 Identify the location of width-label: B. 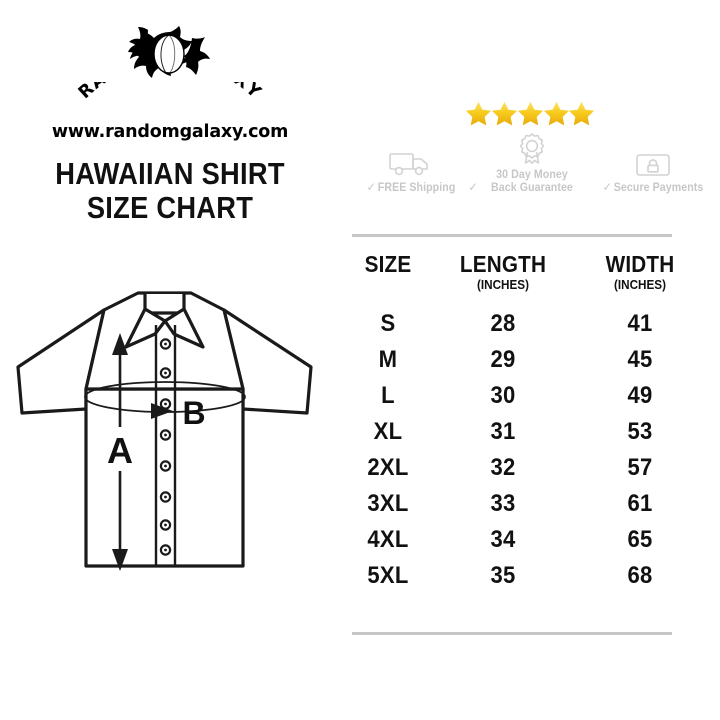
(193, 413).